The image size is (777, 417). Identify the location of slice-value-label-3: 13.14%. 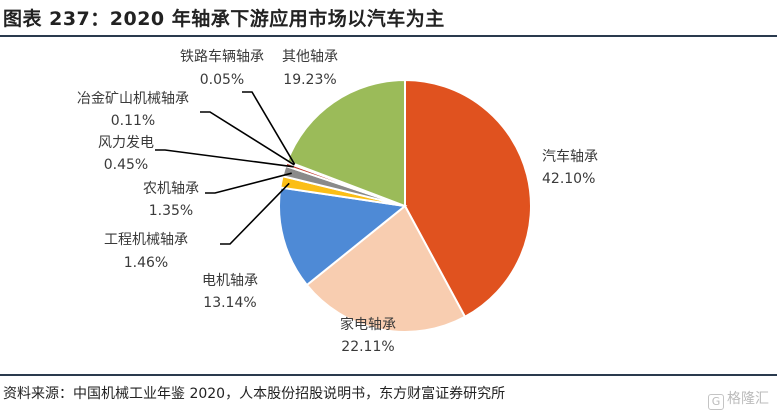
(229, 303).